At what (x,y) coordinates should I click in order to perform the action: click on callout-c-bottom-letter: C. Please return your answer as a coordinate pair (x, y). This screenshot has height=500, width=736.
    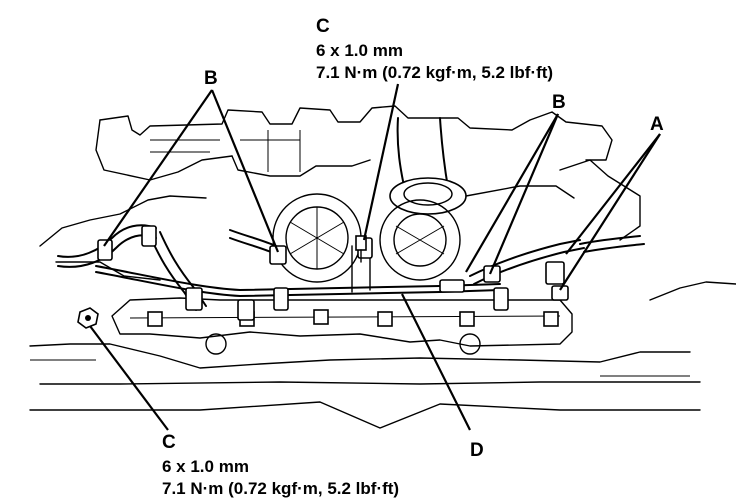
    Looking at the image, I should click on (169, 442).